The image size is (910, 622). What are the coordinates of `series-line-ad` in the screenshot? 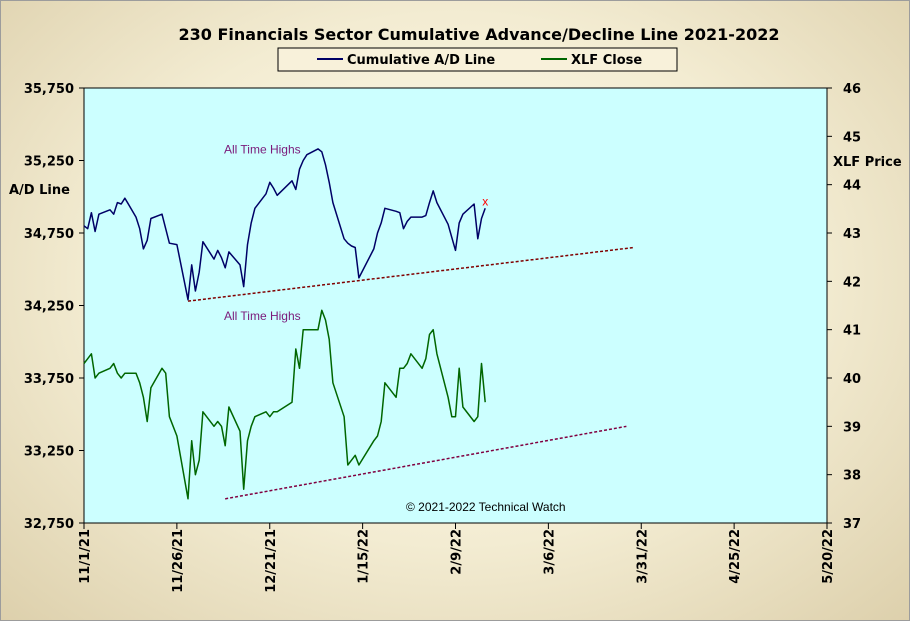 It's located at (284, 224).